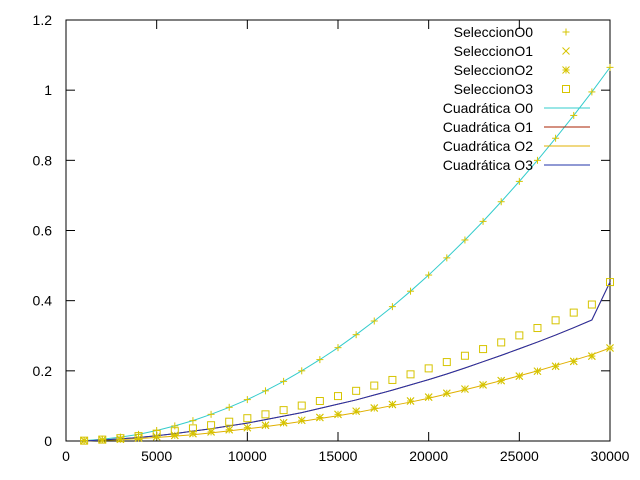 The height and width of the screenshot is (480, 640). I want to click on legend-label: SeleccionO0, so click(494, 32).